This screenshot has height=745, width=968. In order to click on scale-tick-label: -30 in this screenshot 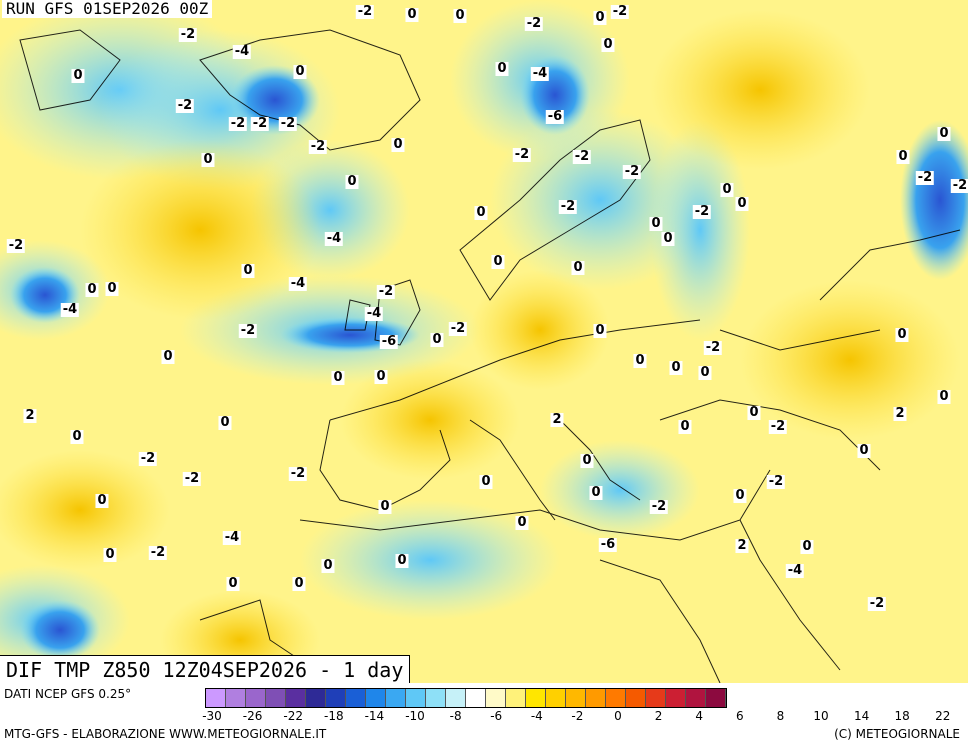, I will do `click(212, 716)`.